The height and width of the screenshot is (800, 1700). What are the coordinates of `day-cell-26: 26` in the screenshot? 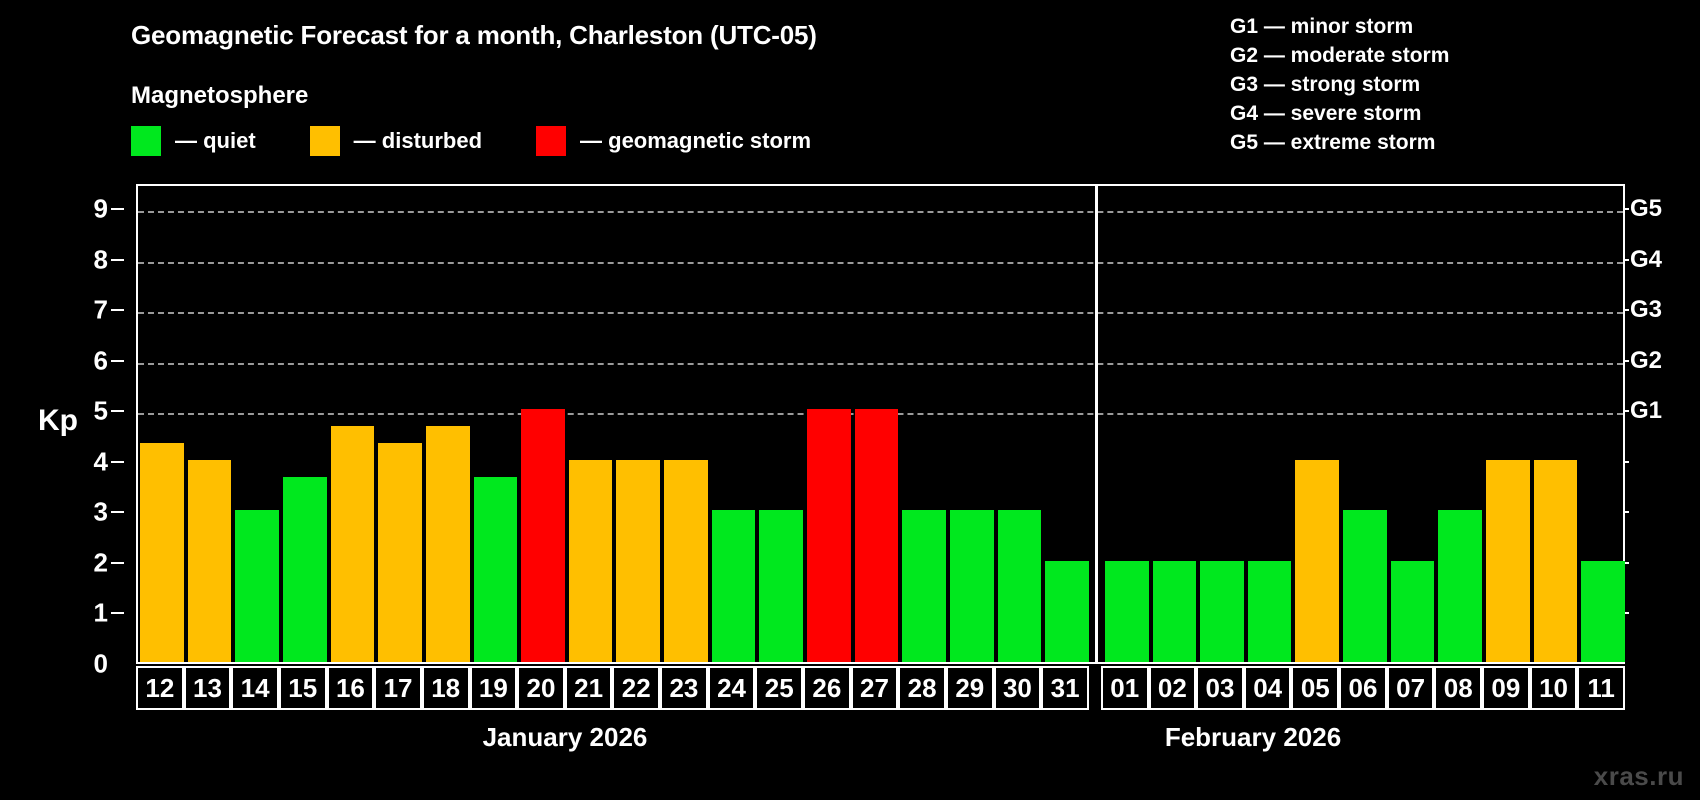 It's located at (827, 688).